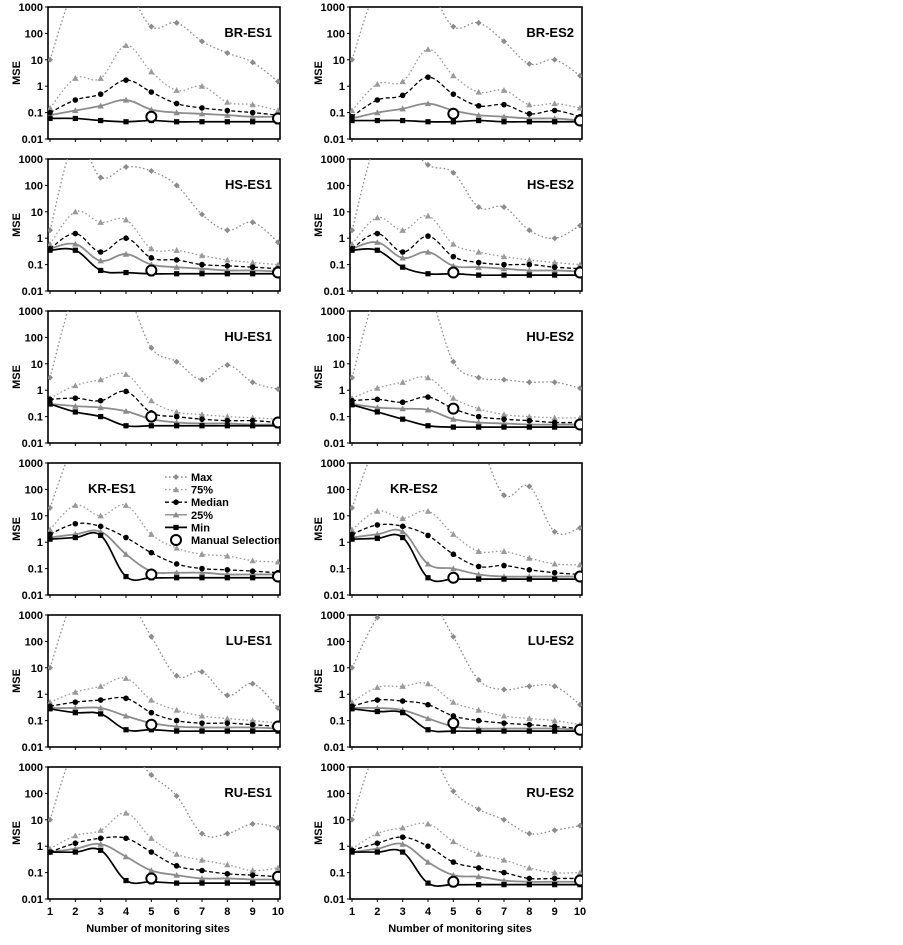  What do you see at coordinates (163, 415) in the screenshot?
I see `series-line-min` at bounding box center [163, 415].